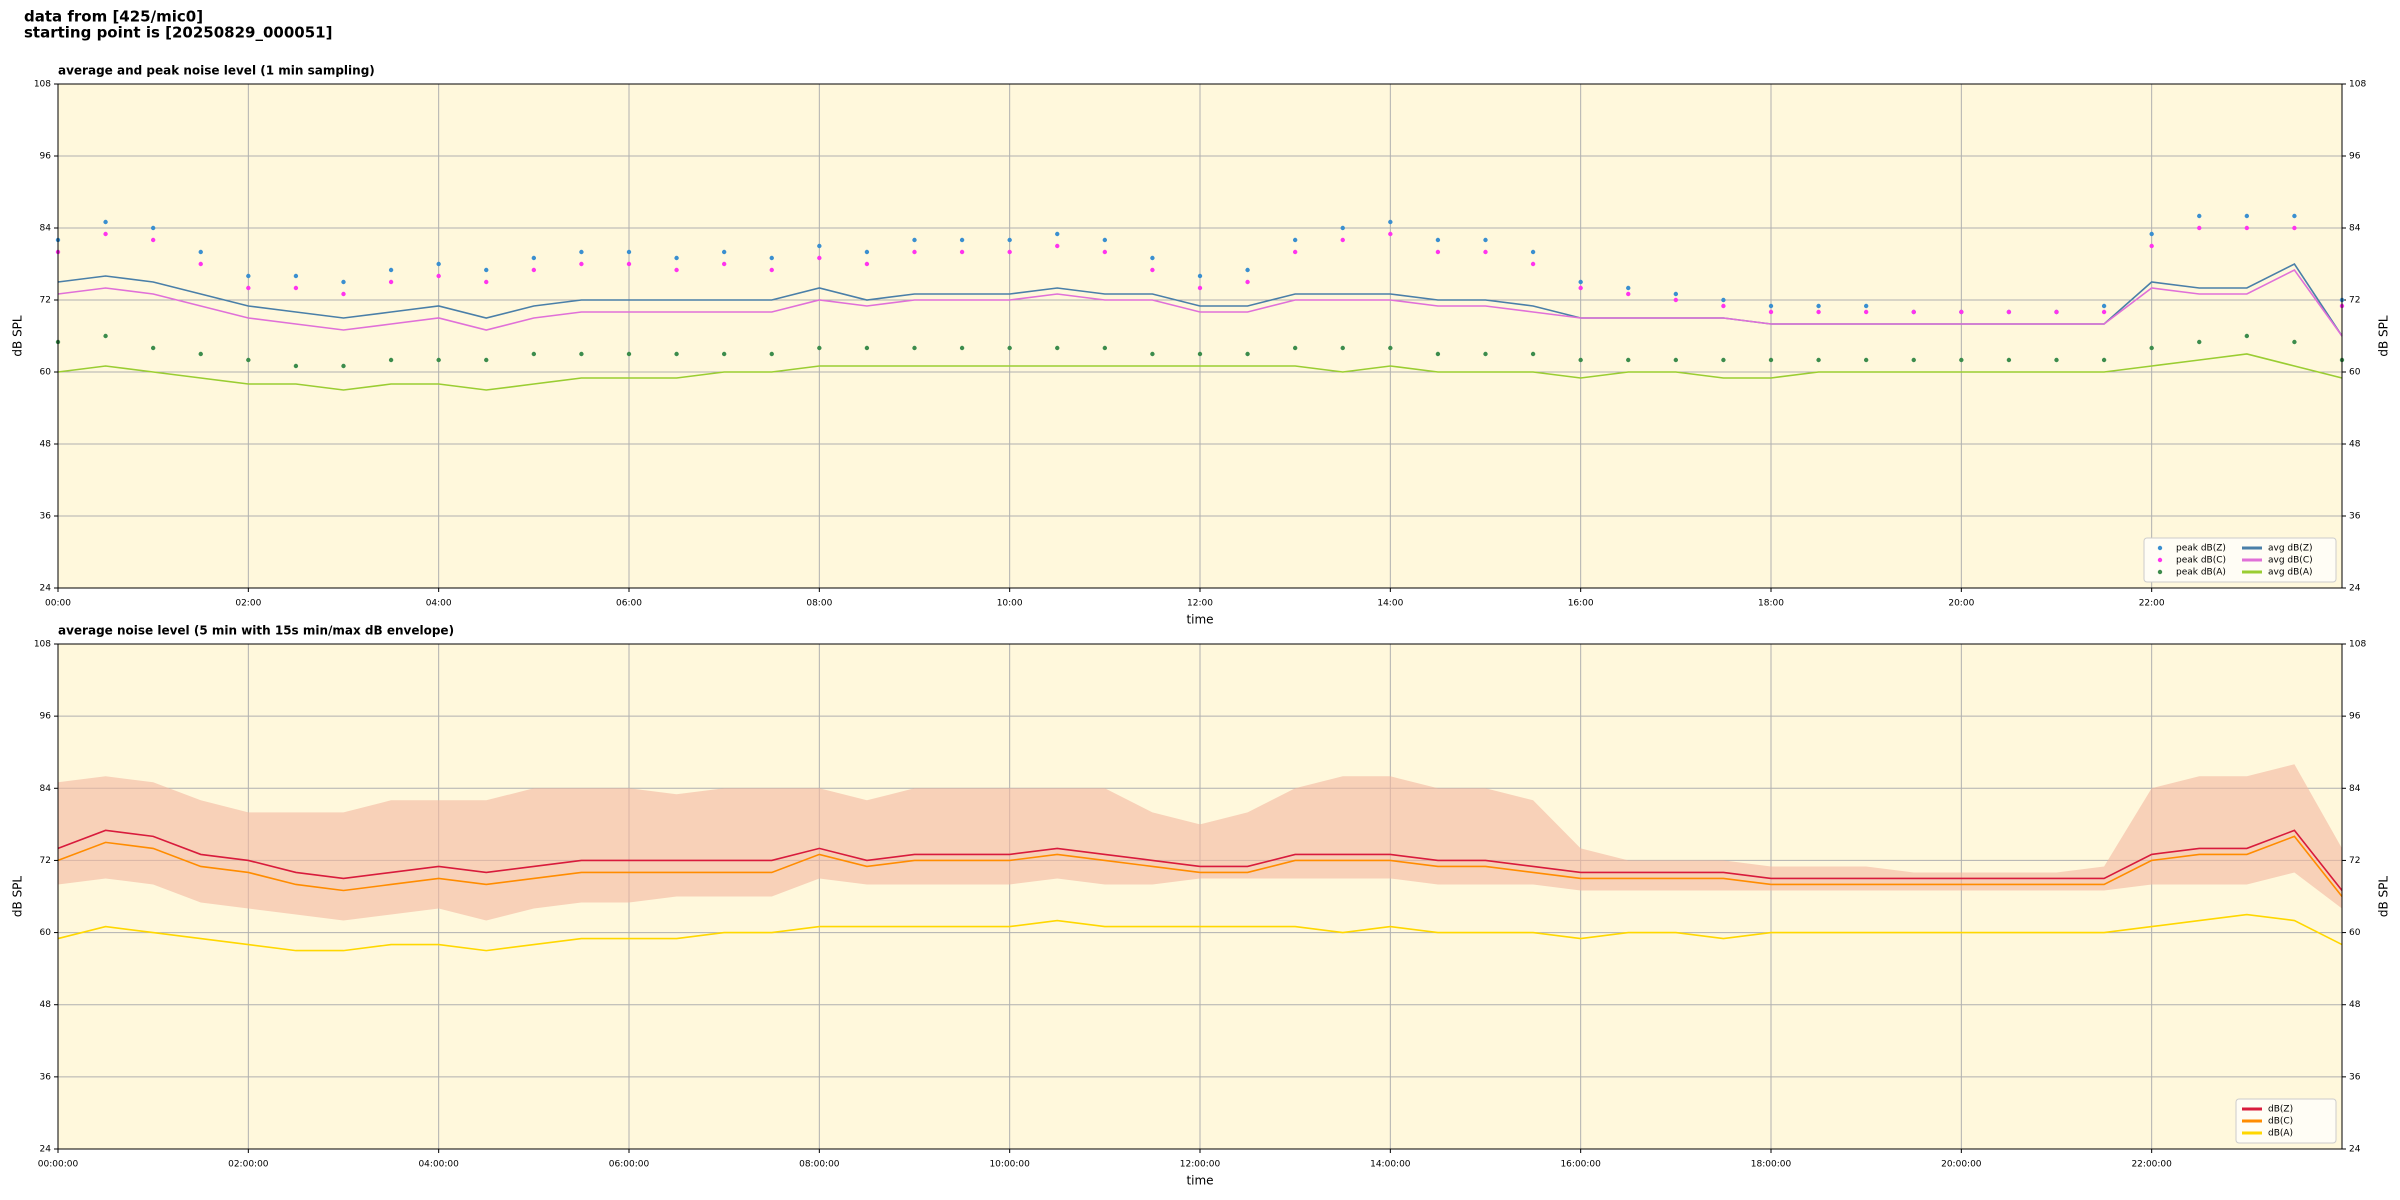  I want to click on x-tick-label: 12:00:00, so click(1200, 1165).